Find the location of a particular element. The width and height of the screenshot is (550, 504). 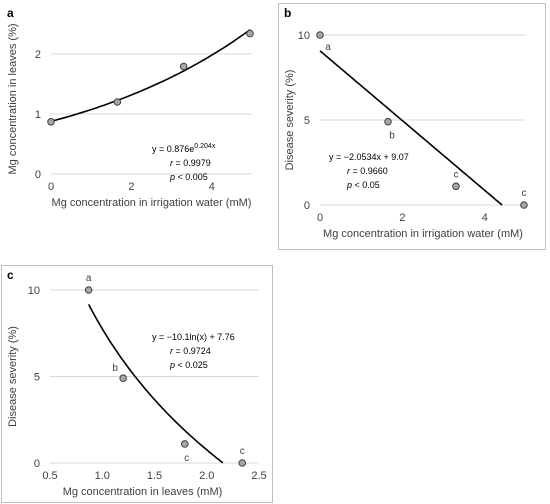

equation-label: y = 0.876e0.204x is located at coordinates (184, 148).